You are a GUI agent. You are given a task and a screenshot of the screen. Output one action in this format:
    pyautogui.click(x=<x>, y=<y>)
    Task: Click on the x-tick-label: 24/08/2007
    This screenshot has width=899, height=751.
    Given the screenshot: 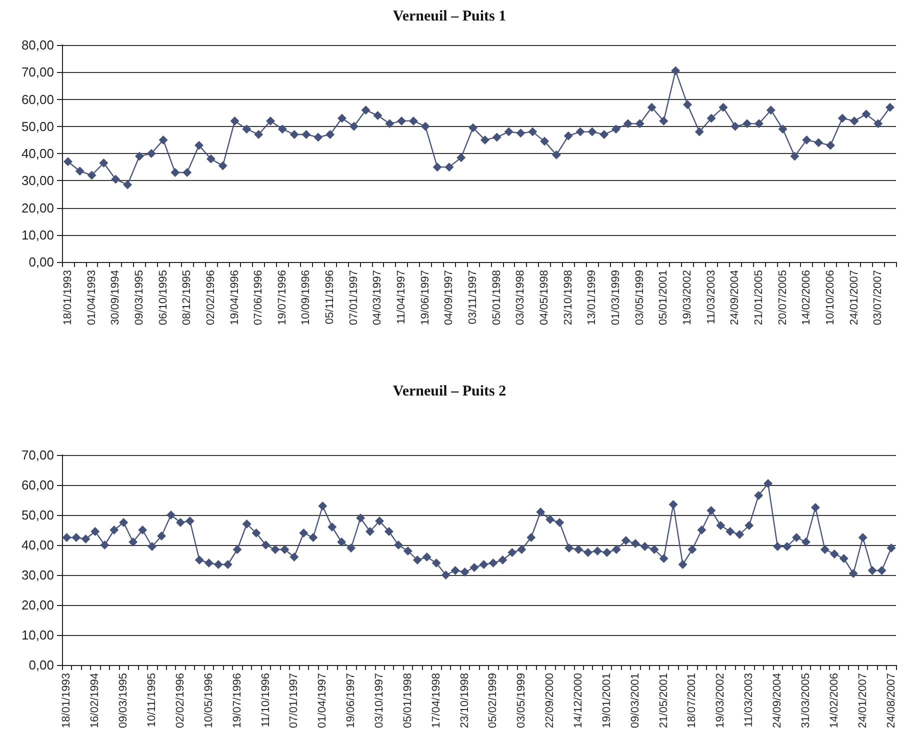 What is the action you would take?
    pyautogui.click(x=891, y=700)
    